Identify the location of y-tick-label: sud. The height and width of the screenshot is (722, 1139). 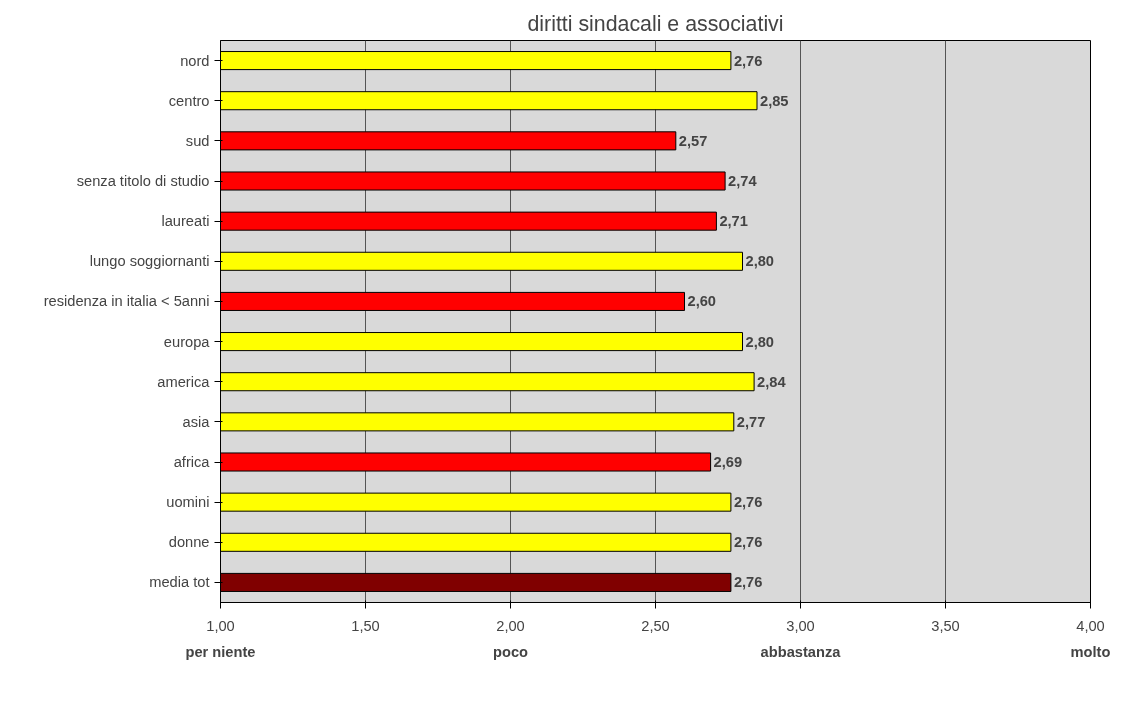
(197, 140).